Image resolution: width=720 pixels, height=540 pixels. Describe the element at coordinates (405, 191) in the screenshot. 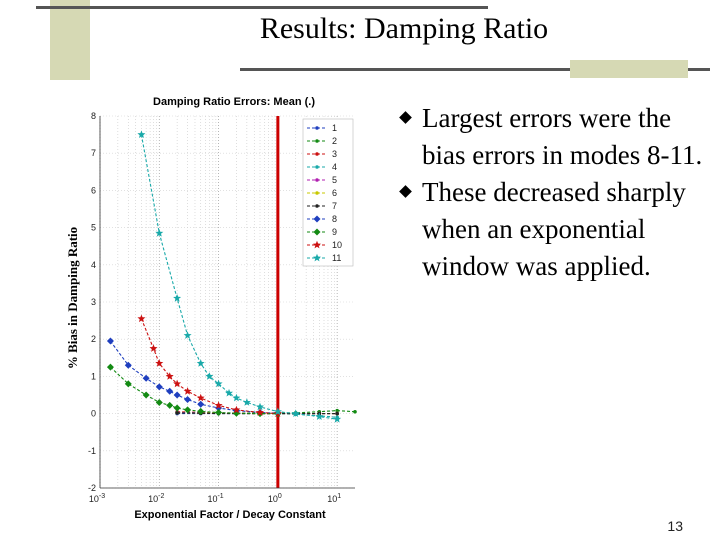

I see `diamond-bullet-icon` at that location.